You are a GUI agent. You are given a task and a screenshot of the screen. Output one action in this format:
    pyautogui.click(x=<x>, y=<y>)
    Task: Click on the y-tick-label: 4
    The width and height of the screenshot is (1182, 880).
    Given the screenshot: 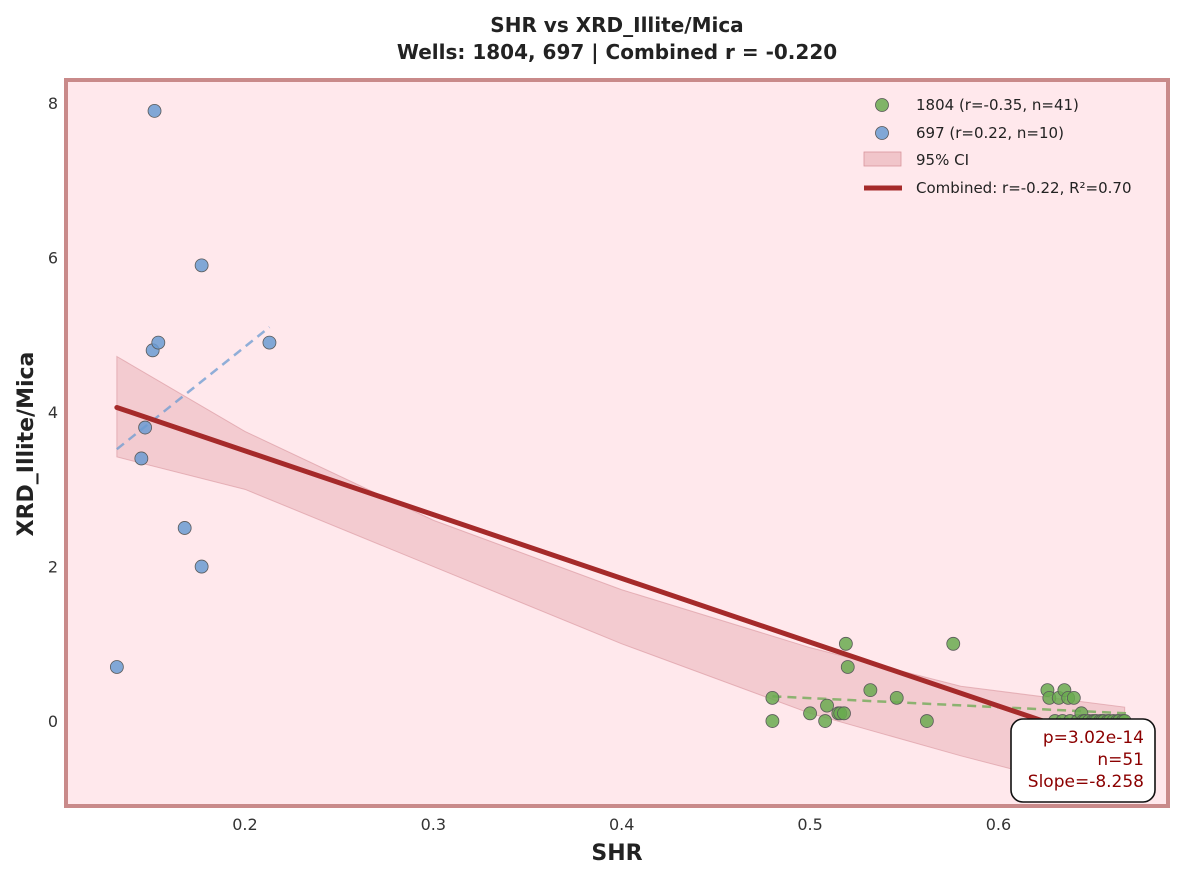 What is the action you would take?
    pyautogui.click(x=53, y=412)
    